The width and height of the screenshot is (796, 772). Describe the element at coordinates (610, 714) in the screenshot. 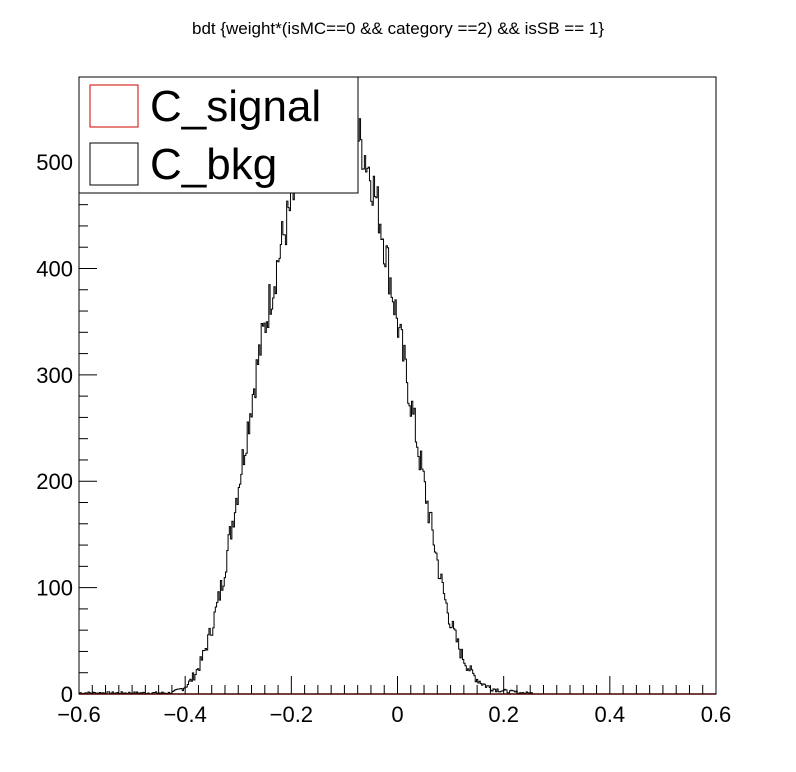

I see `x-tick-label: 0.4` at that location.